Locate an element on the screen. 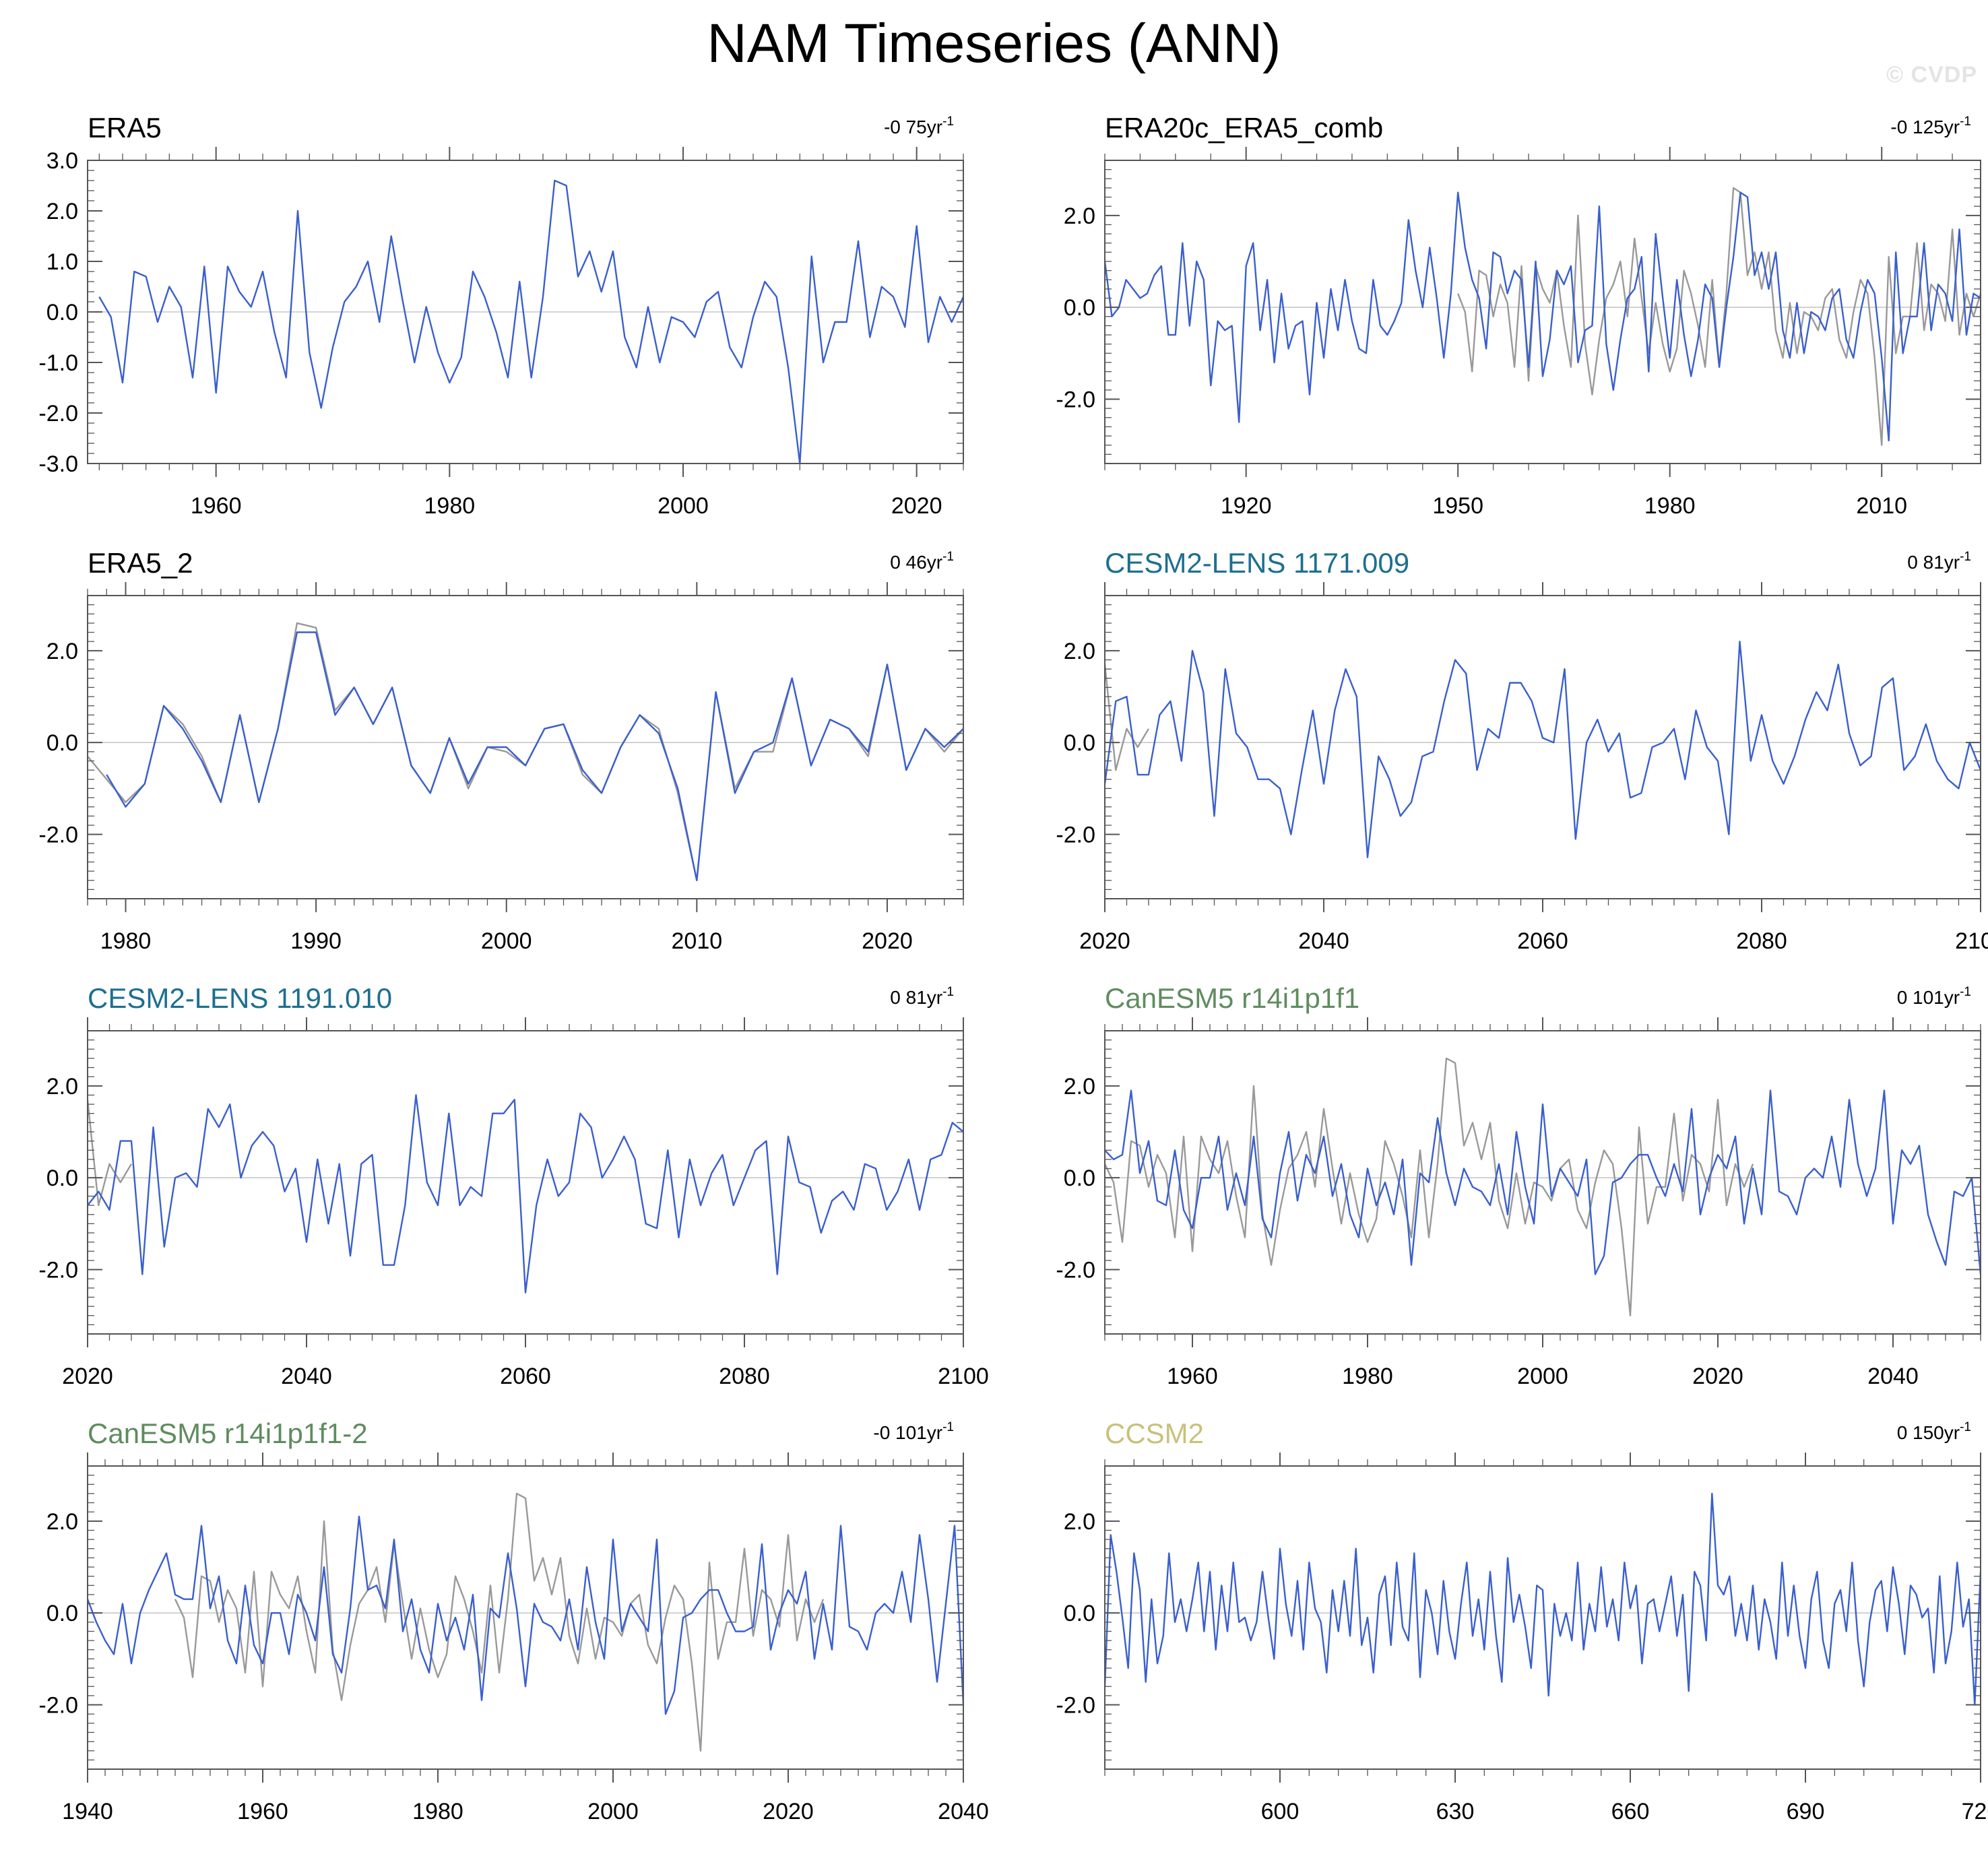 The width and height of the screenshot is (1988, 1850). x-tick-label: 600 is located at coordinates (1281, 1811).